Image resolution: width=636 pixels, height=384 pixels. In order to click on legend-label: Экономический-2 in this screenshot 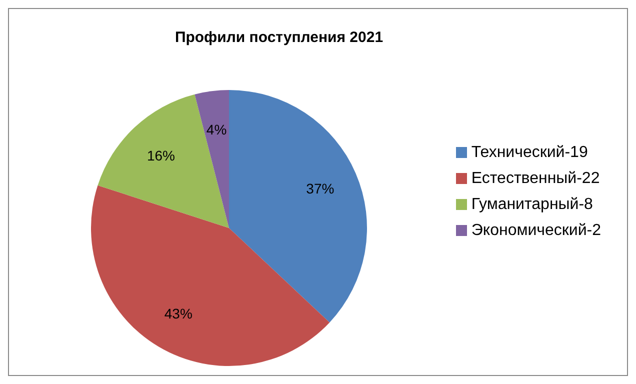, I will do `click(536, 230)`.